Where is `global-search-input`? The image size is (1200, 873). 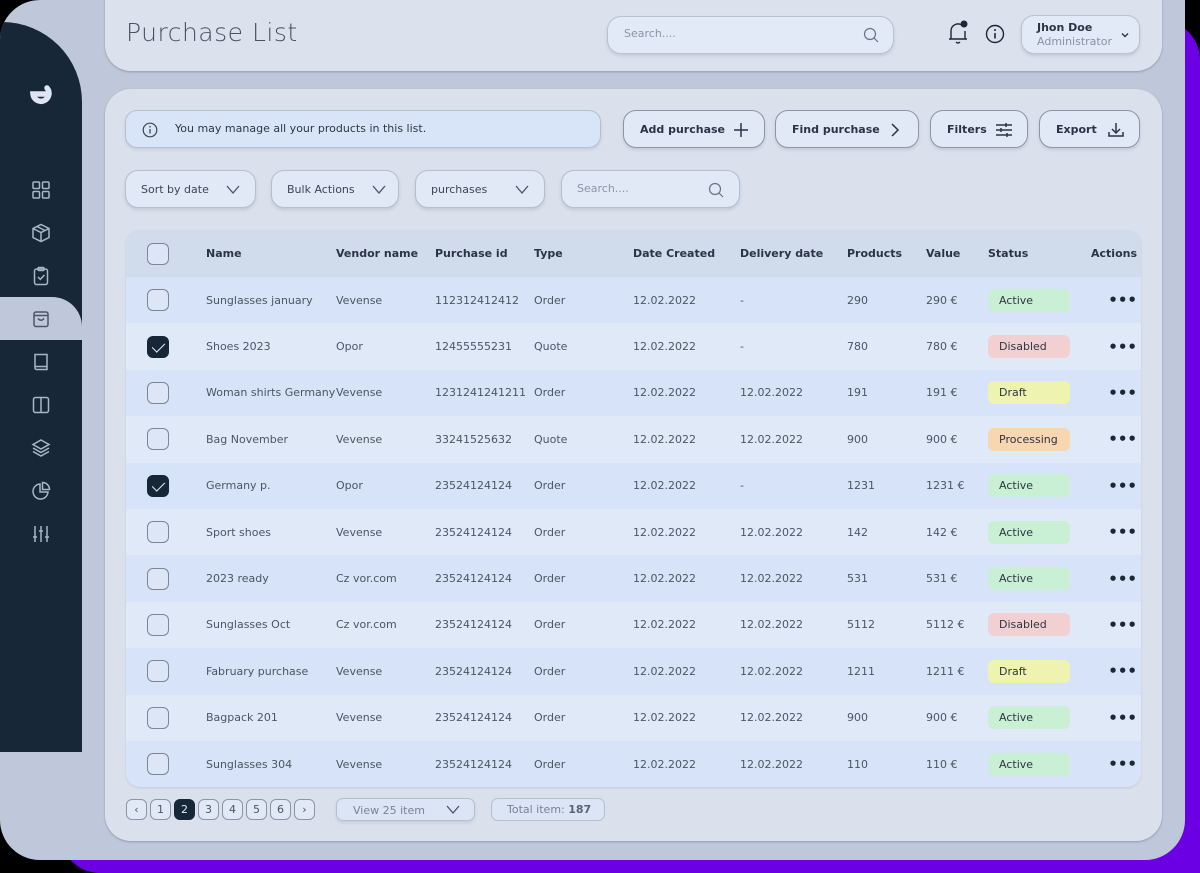 global-search-input is located at coordinates (734, 33).